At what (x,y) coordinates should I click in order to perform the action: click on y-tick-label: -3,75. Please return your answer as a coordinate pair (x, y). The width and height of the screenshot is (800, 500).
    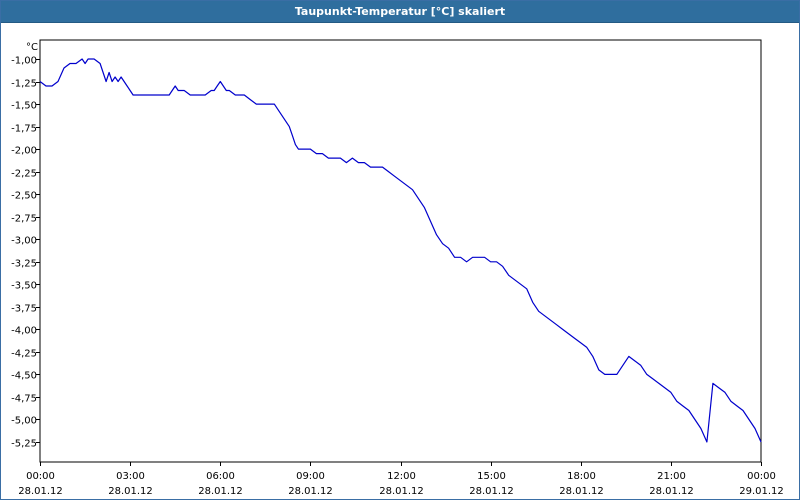
    Looking at the image, I should click on (24, 309).